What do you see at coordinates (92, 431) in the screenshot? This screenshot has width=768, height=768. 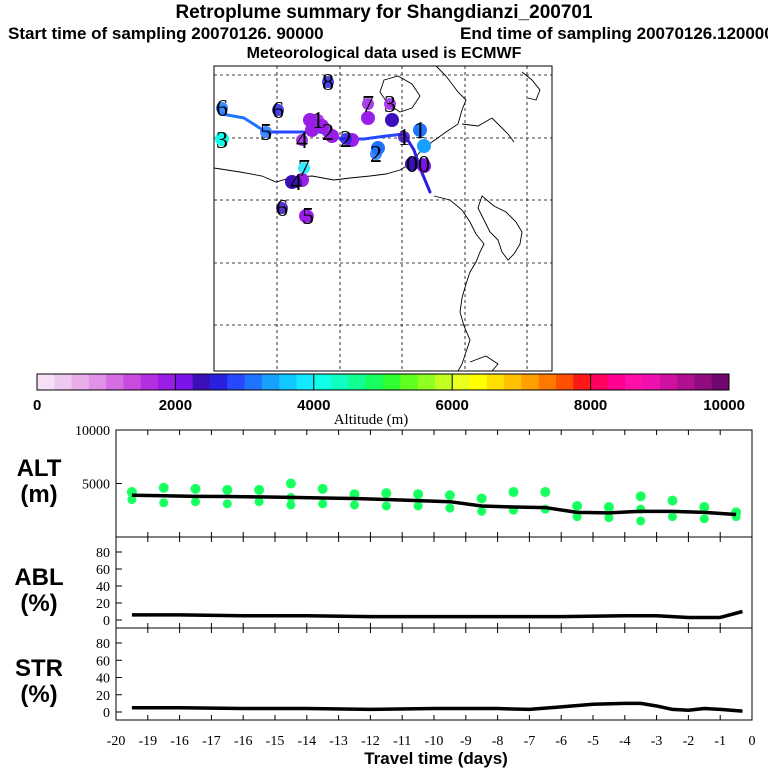 I see `y-tick-label: 10000` at bounding box center [92, 431].